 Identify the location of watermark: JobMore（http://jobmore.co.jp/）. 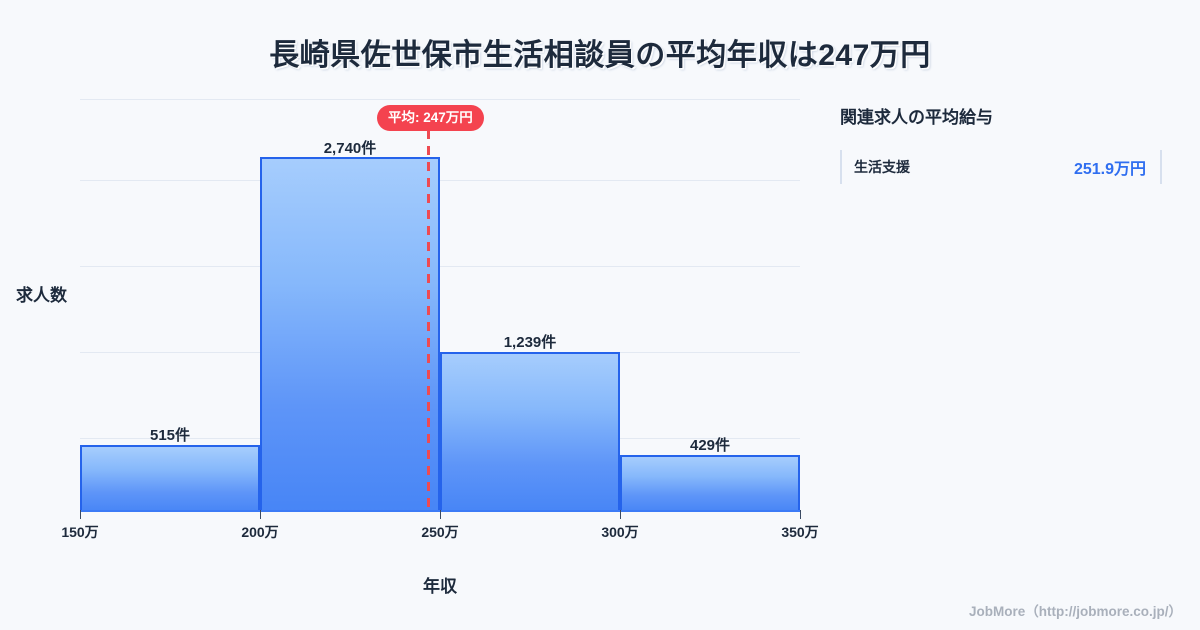
(1075, 611).